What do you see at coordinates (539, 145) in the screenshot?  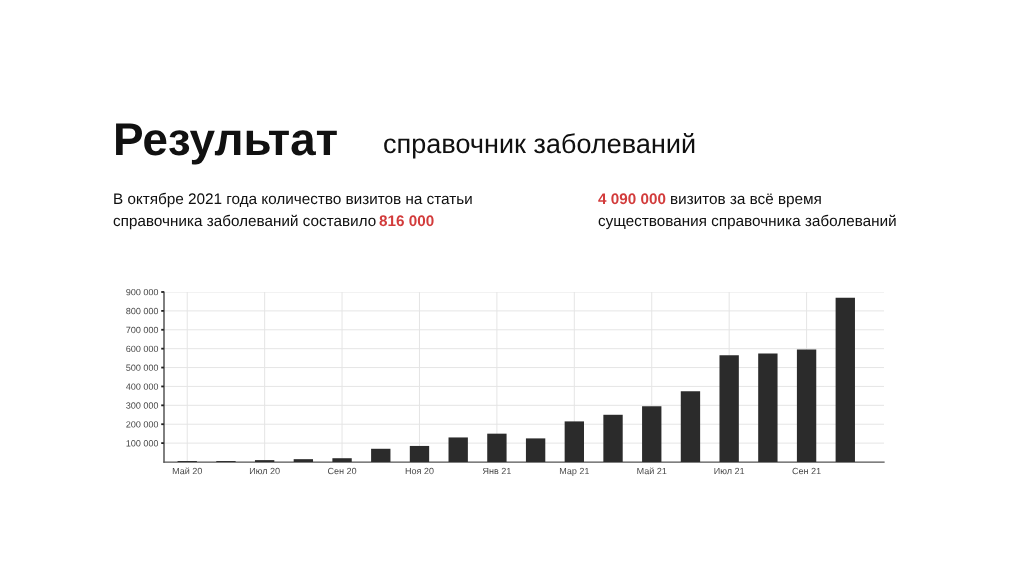 I see `chart-subtitle: справочник заболеваний` at bounding box center [539, 145].